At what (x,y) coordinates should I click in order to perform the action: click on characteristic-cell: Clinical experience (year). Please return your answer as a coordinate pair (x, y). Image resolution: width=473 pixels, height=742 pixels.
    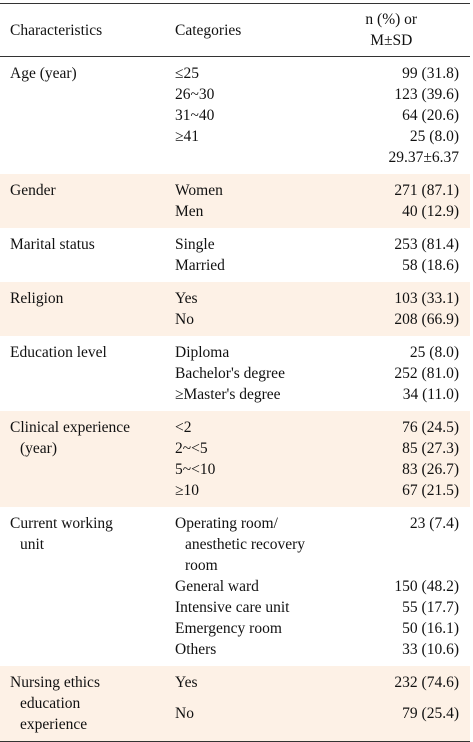
    Looking at the image, I should click on (87, 459).